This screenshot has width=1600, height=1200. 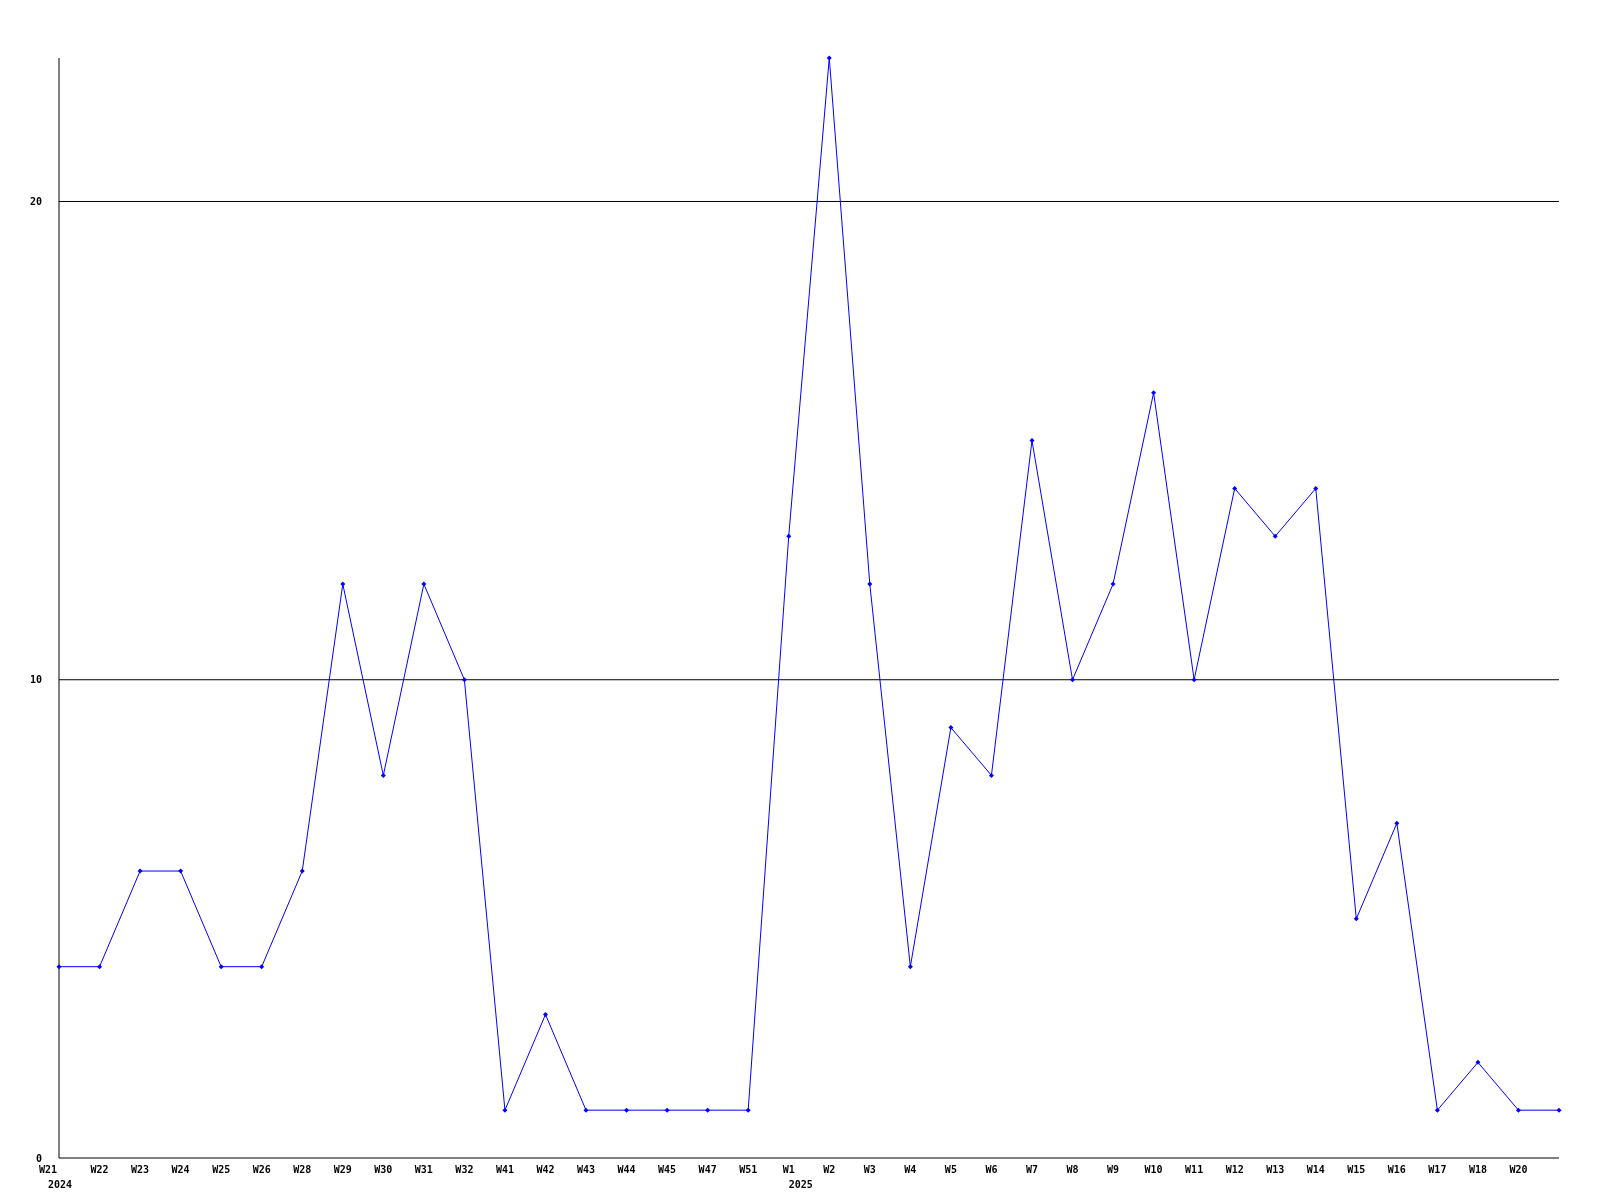 What do you see at coordinates (1275, 1169) in the screenshot?
I see `x-tick-label: W13` at bounding box center [1275, 1169].